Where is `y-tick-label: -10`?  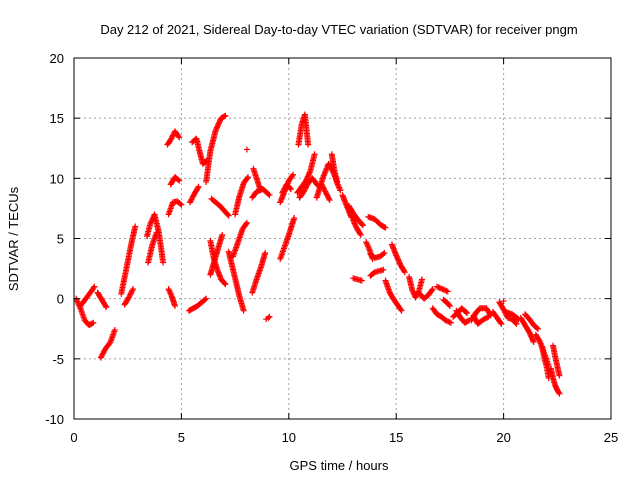
y-tick-label: -10 is located at coordinates (54, 419).